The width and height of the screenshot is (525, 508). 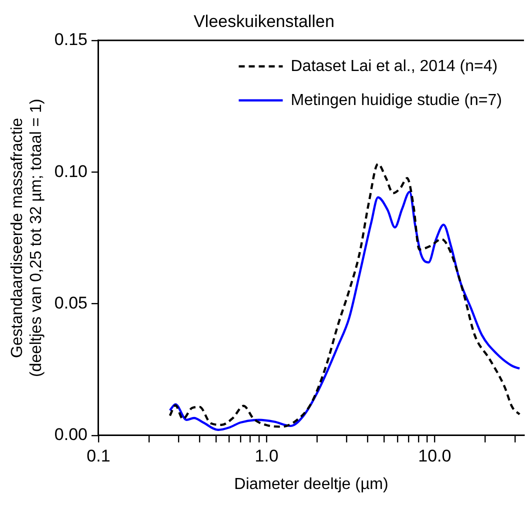 I want to click on x-tick-label: 0.1, so click(x=98, y=456).